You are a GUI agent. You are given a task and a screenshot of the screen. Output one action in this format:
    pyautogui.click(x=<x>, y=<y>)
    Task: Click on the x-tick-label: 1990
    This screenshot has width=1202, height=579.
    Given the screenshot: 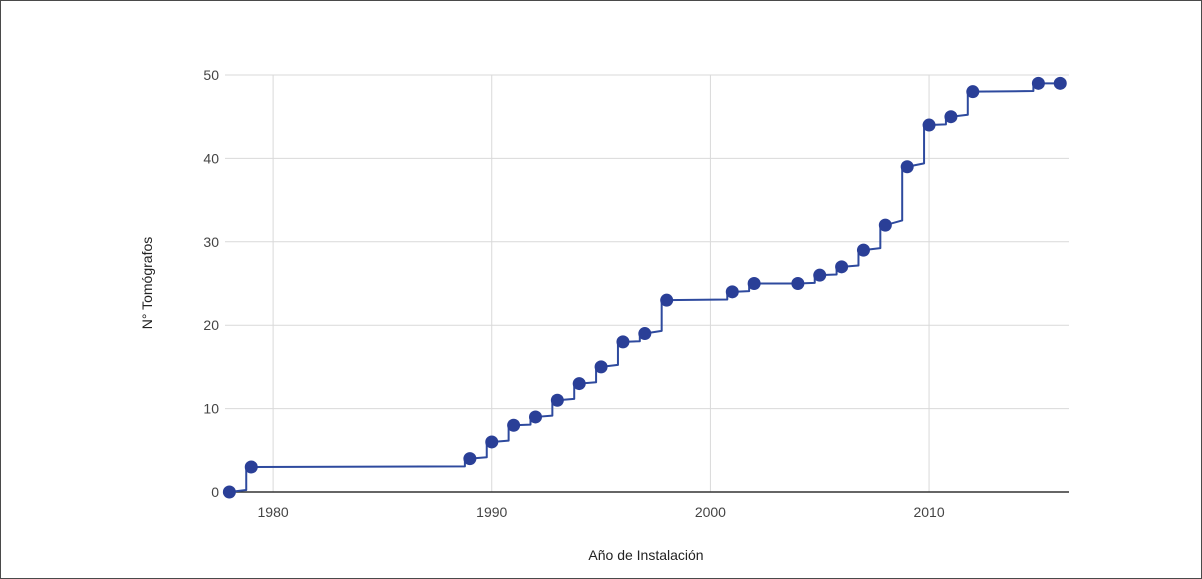 What is the action you would take?
    pyautogui.click(x=491, y=512)
    